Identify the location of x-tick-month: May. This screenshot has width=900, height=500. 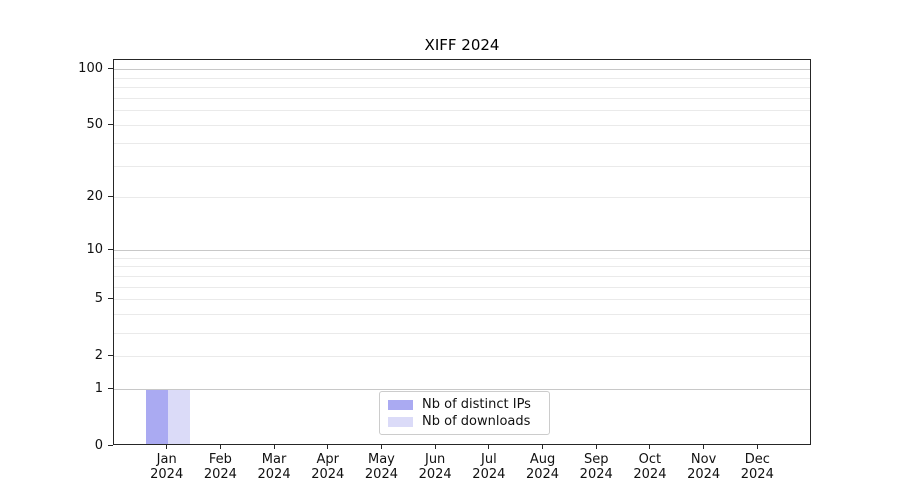
(381, 459).